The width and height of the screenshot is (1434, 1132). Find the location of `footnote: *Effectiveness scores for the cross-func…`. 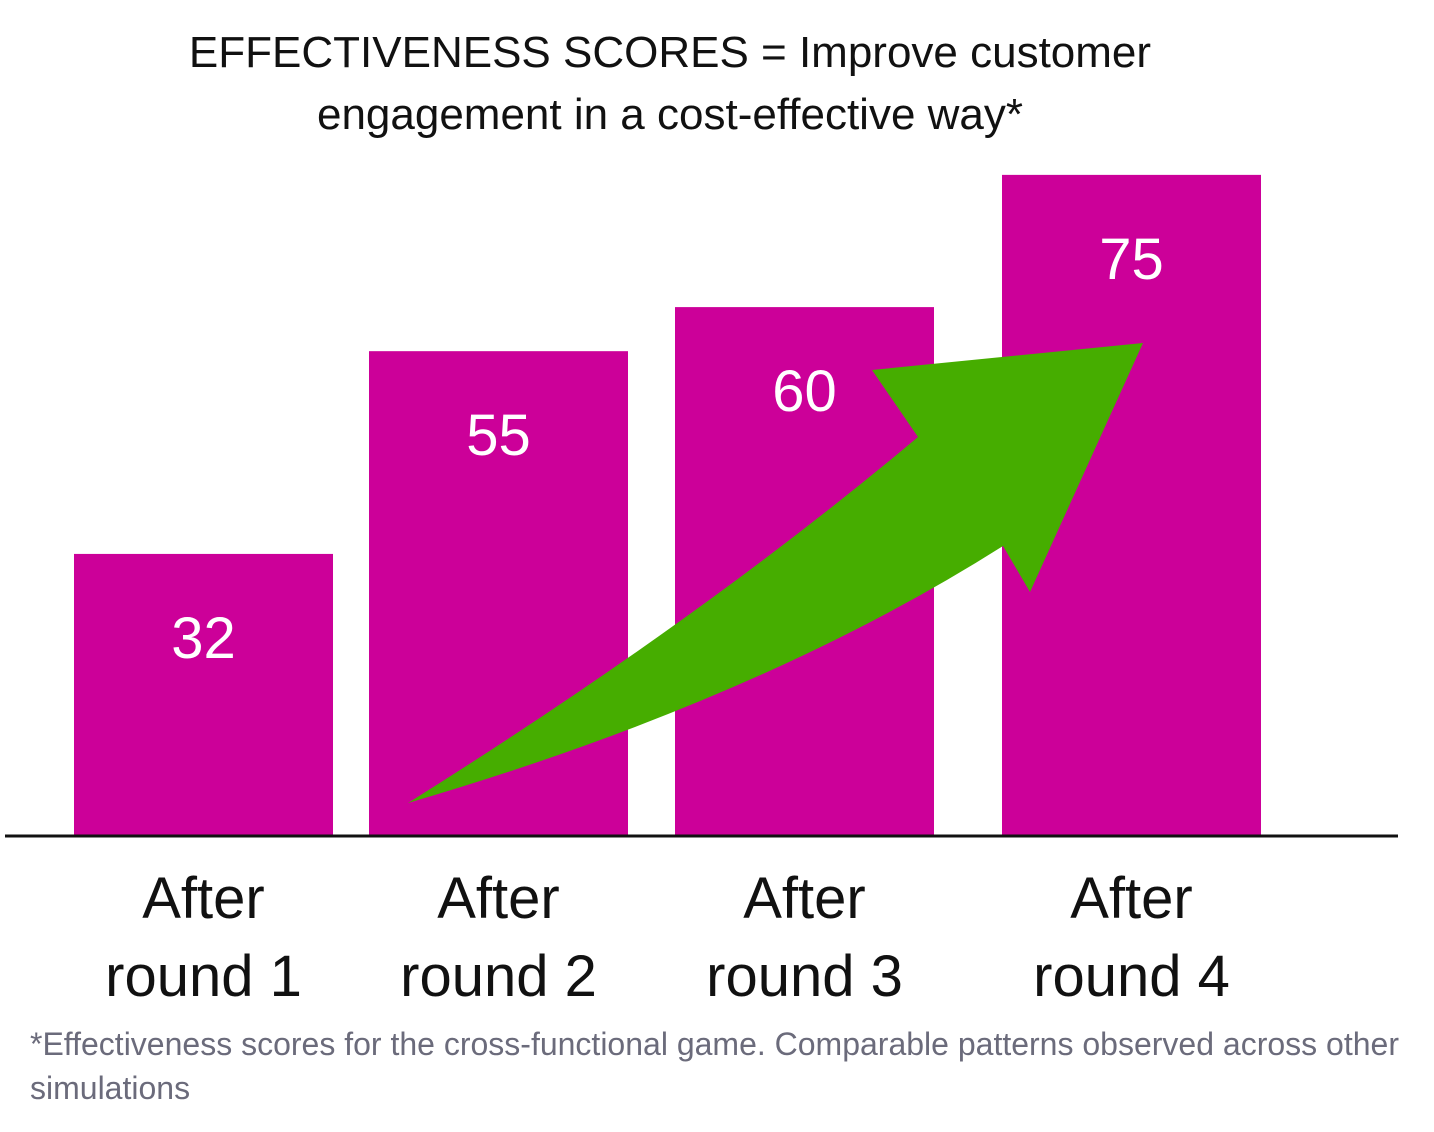

footnote: *Effectiveness scores for the cross-func… is located at coordinates (714, 1066).